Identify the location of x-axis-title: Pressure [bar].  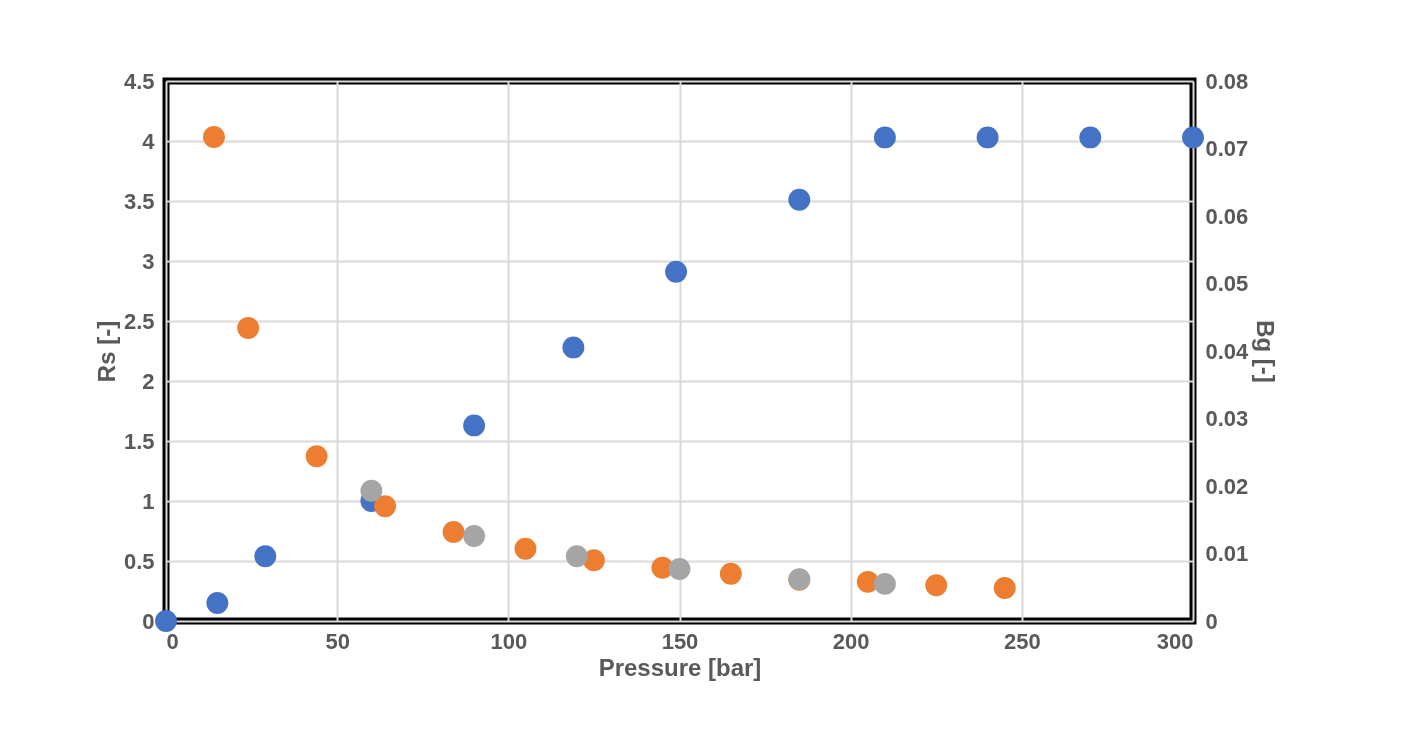
(680, 667).